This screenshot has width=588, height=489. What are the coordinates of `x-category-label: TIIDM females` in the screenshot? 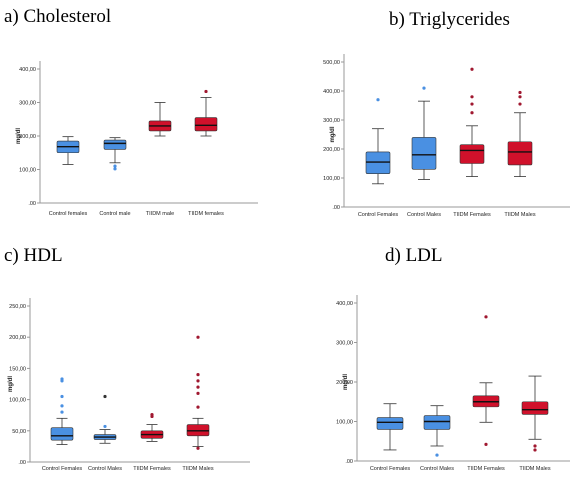 It's located at (206, 214).